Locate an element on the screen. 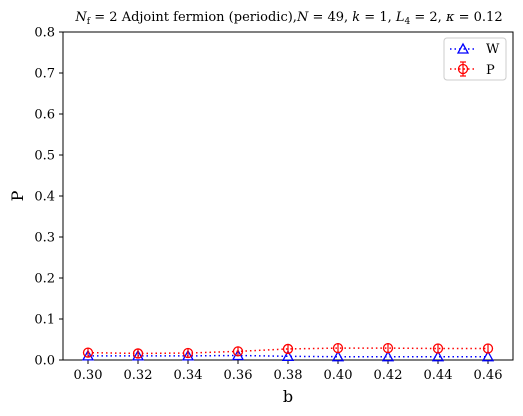  title-l4: L is located at coordinates (400, 17).